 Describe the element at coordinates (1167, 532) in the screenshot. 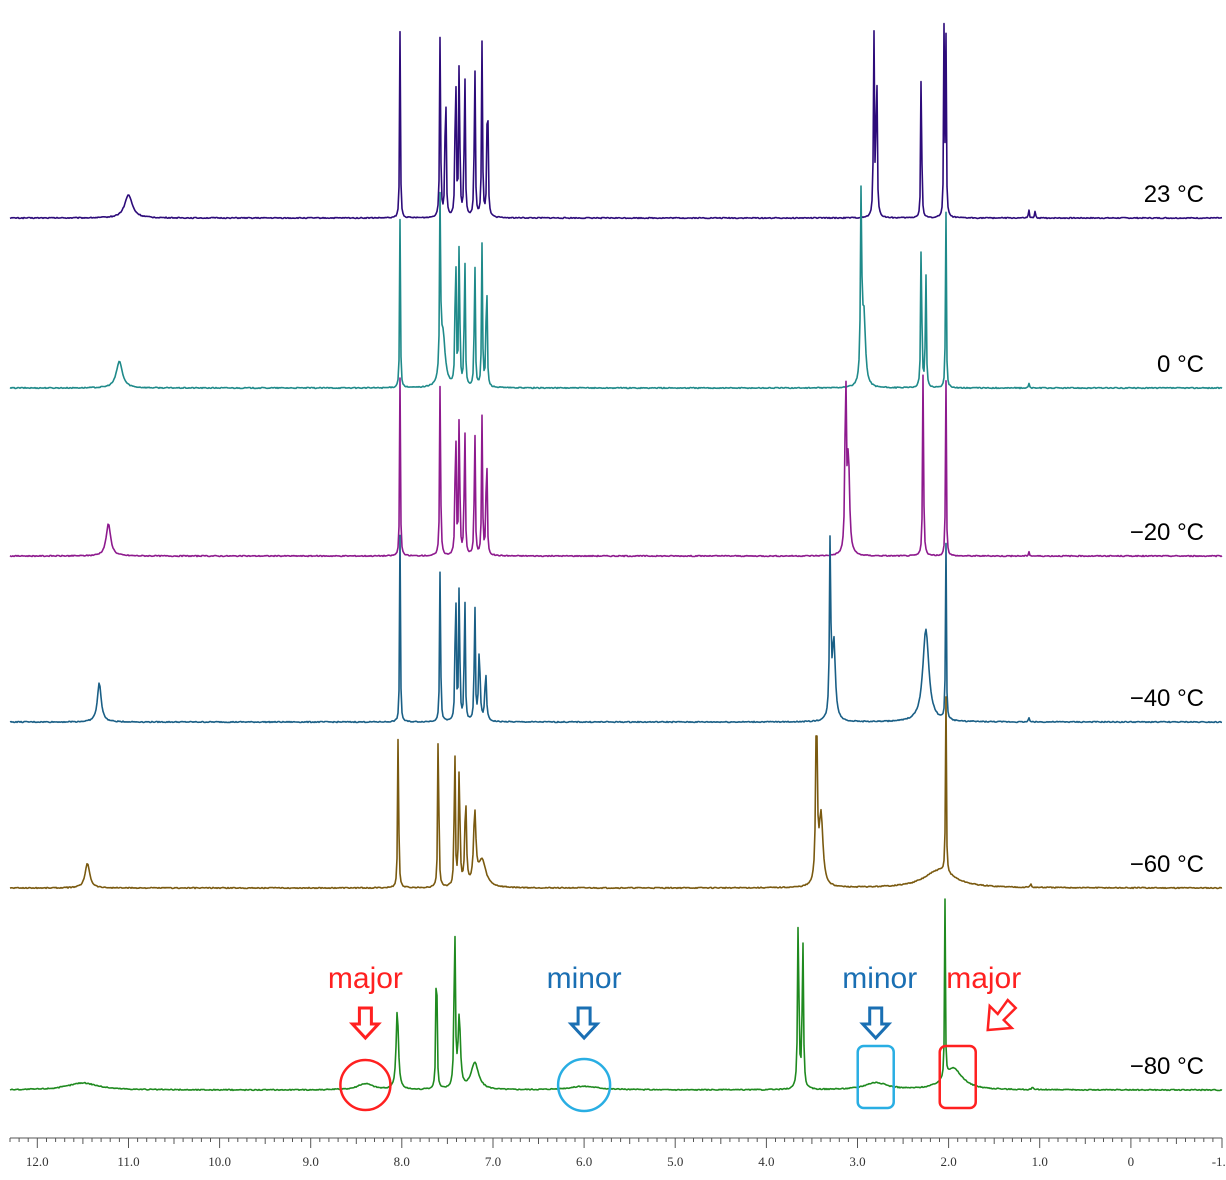

I see `temperature-label: −20 °C` at that location.